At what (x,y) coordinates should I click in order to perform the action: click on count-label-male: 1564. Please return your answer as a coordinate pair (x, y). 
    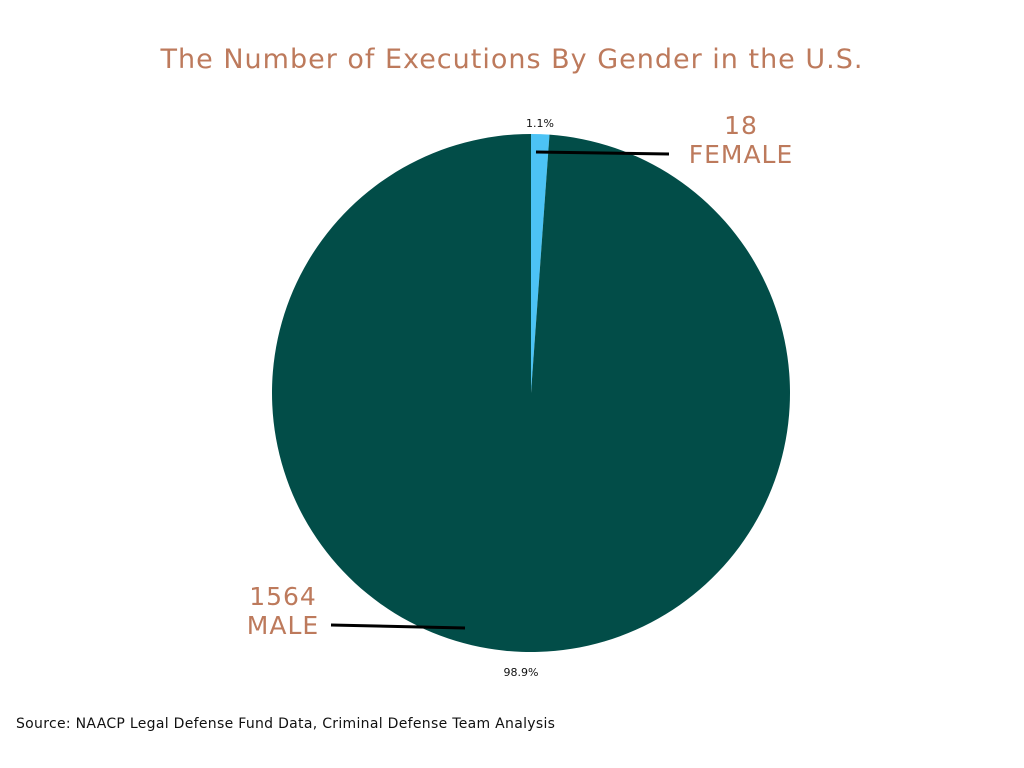
    Looking at the image, I should click on (283, 596).